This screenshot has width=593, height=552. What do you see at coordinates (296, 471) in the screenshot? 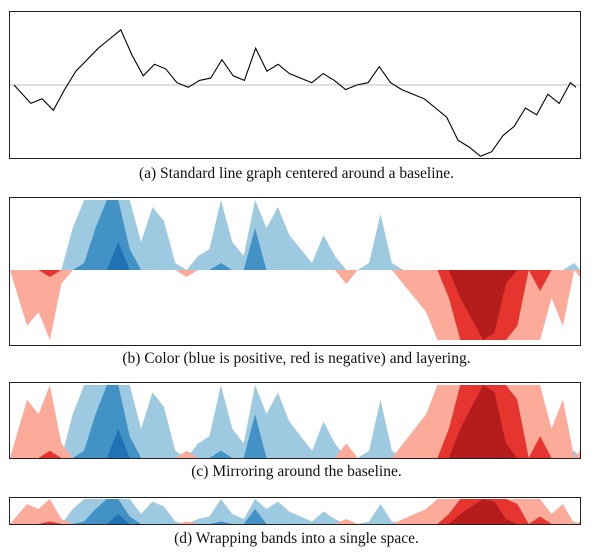
I see `caption-c: (c) Mirroring around the baseline.` at bounding box center [296, 471].